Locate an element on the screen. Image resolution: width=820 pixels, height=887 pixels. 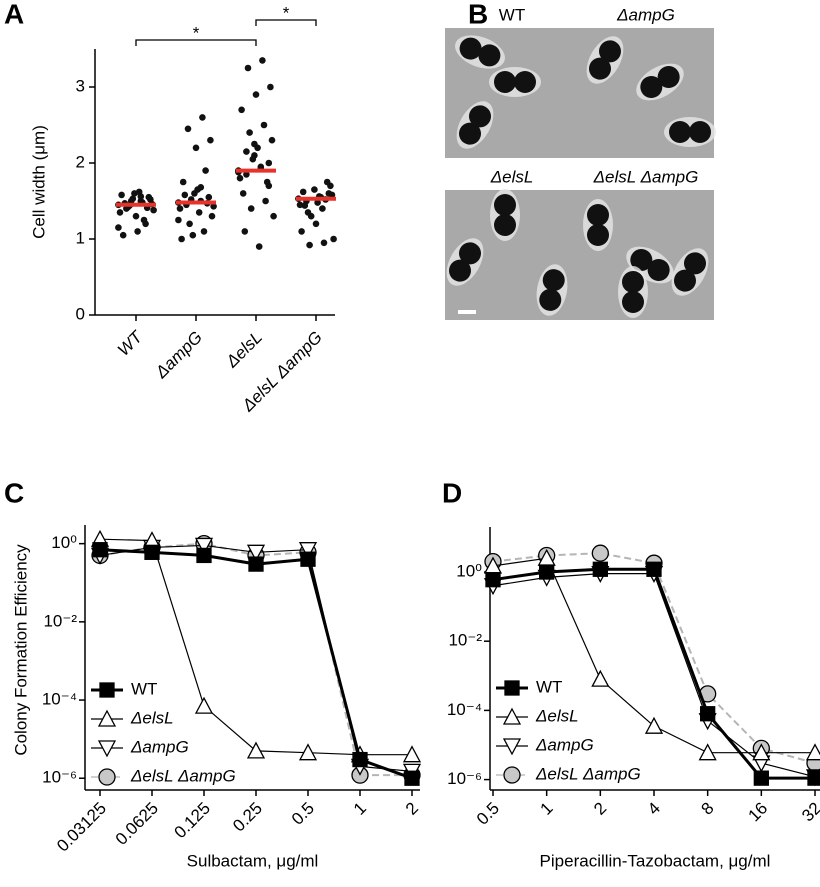
significance-label: * is located at coordinates (286, 12).